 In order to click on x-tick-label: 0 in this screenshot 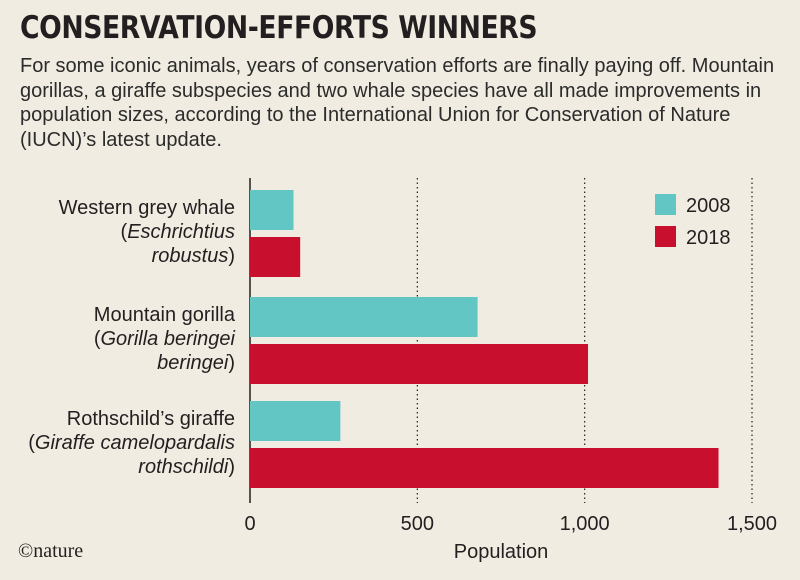, I will do `click(249, 524)`.